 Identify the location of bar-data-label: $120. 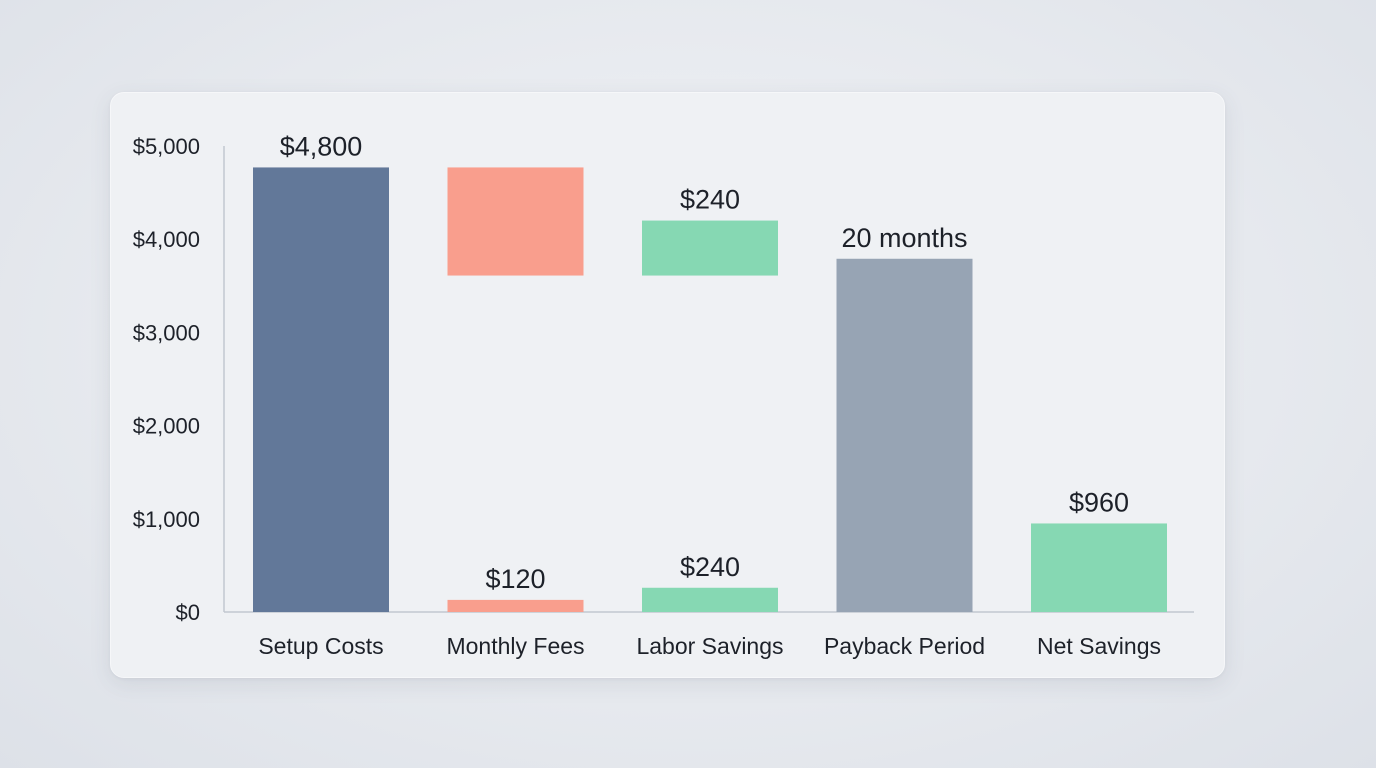
(515, 579).